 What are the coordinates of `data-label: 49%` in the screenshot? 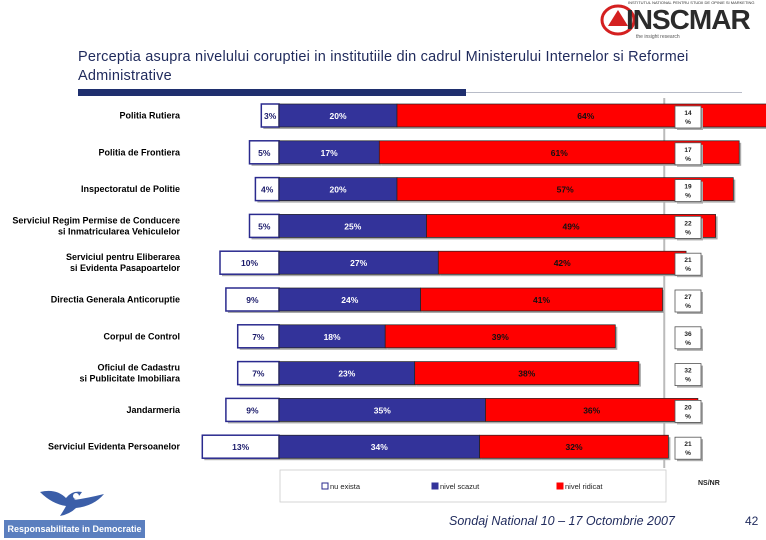 It's located at (571, 226).